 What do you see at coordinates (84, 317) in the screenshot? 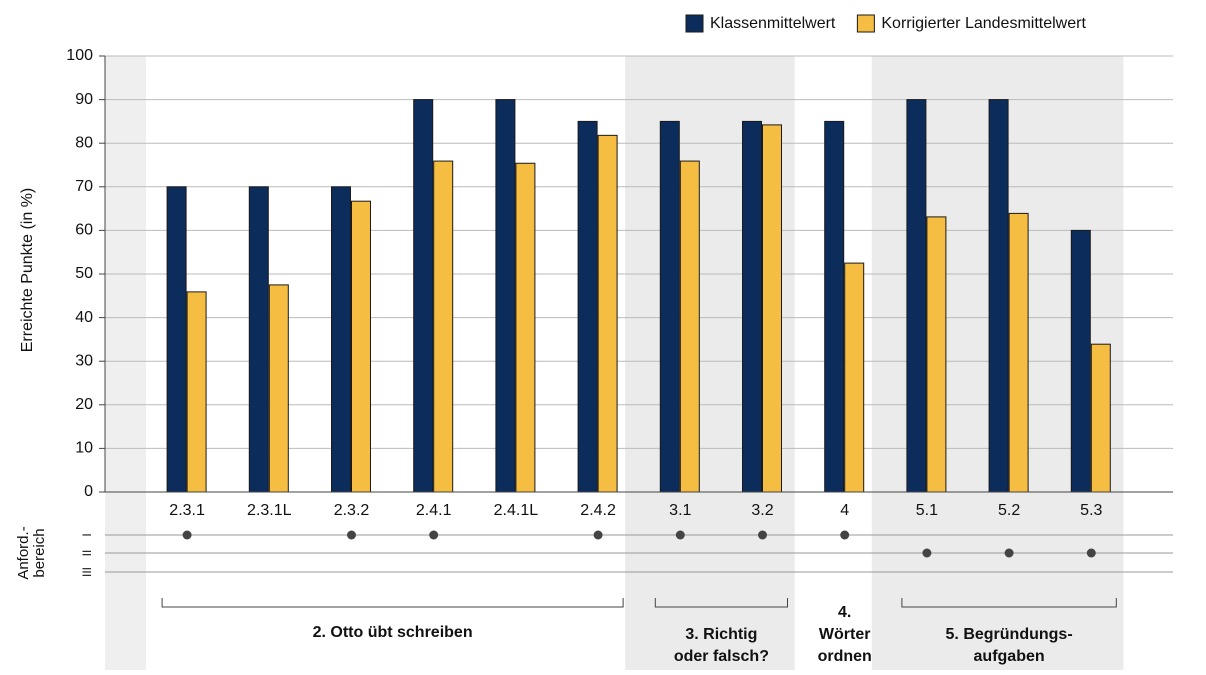
I see `y-tick-label: 40` at bounding box center [84, 317].